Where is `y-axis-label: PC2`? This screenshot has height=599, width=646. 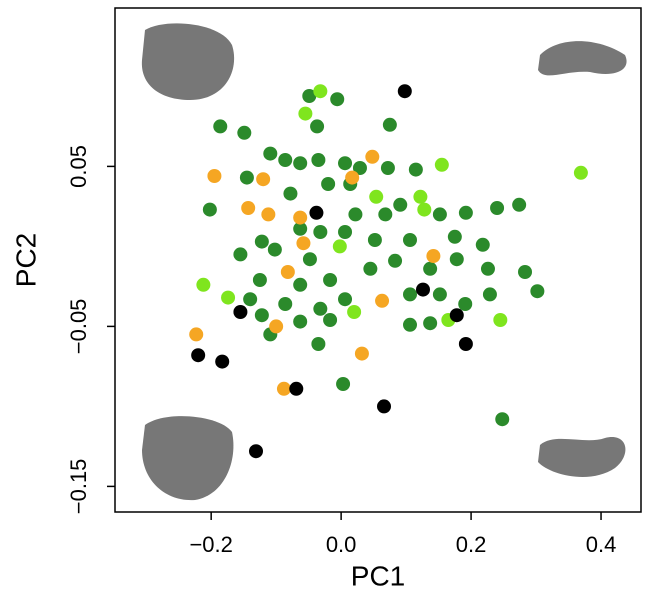
y-axis-label: PC2 is located at coordinates (25, 260).